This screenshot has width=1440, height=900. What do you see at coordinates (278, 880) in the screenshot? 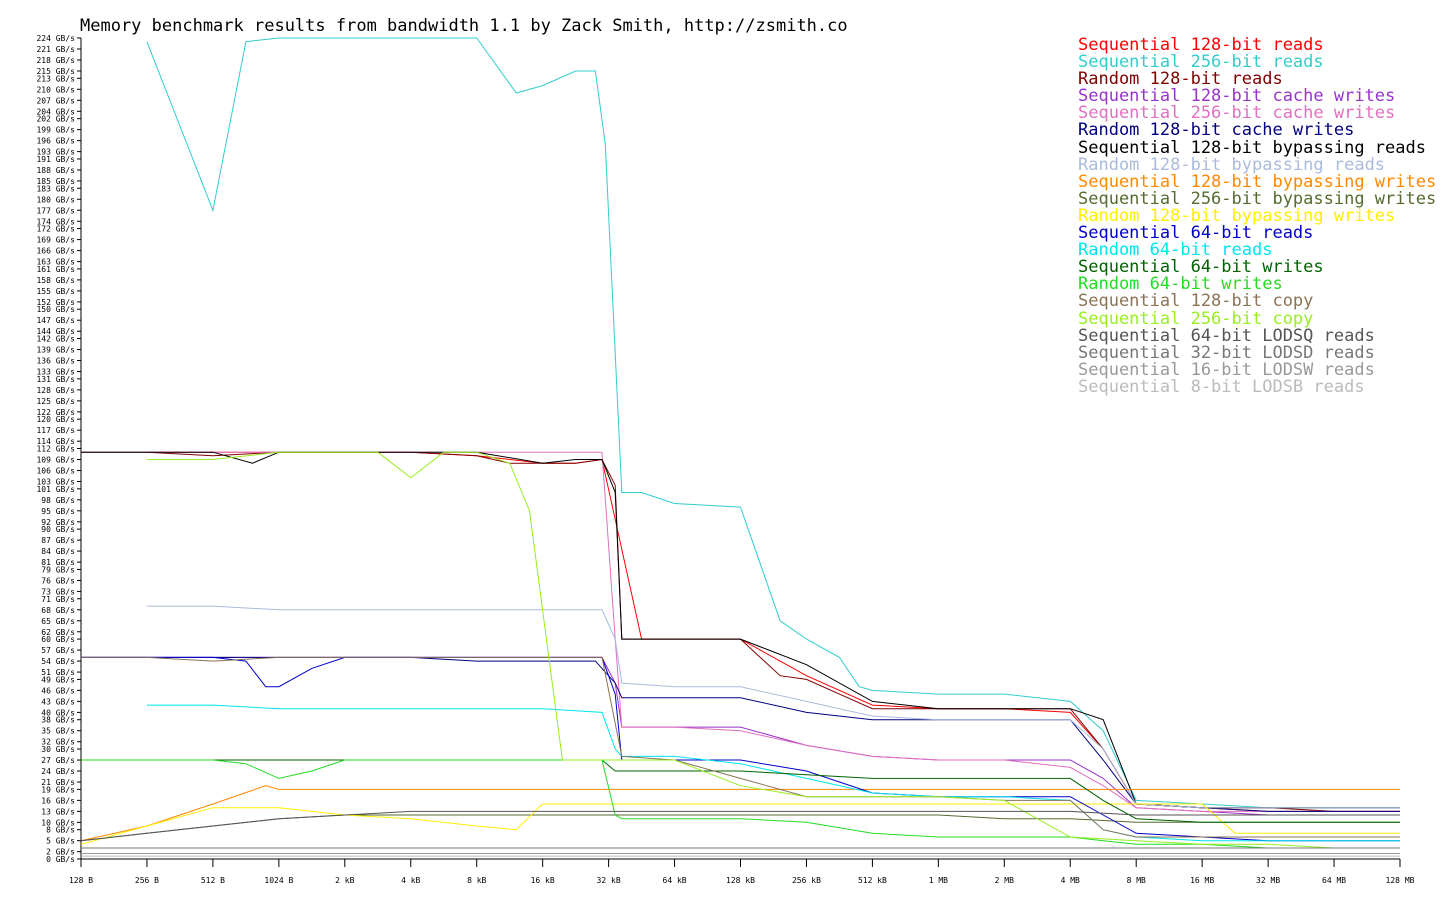
I see `x-tick-label: 1024 B` at bounding box center [278, 880].